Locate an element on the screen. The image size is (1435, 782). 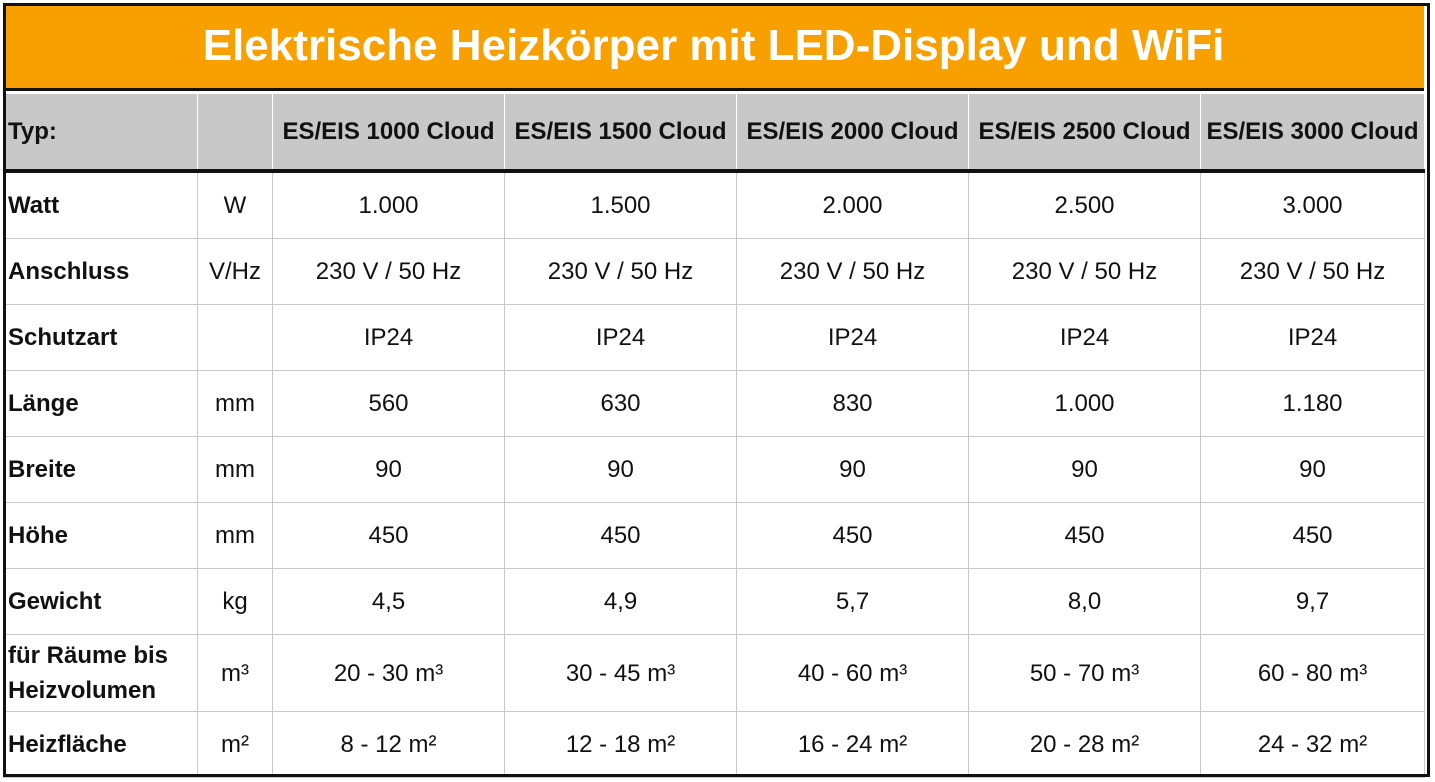
header-model: ES/EIS 1000 Cloud is located at coordinates (388, 133).